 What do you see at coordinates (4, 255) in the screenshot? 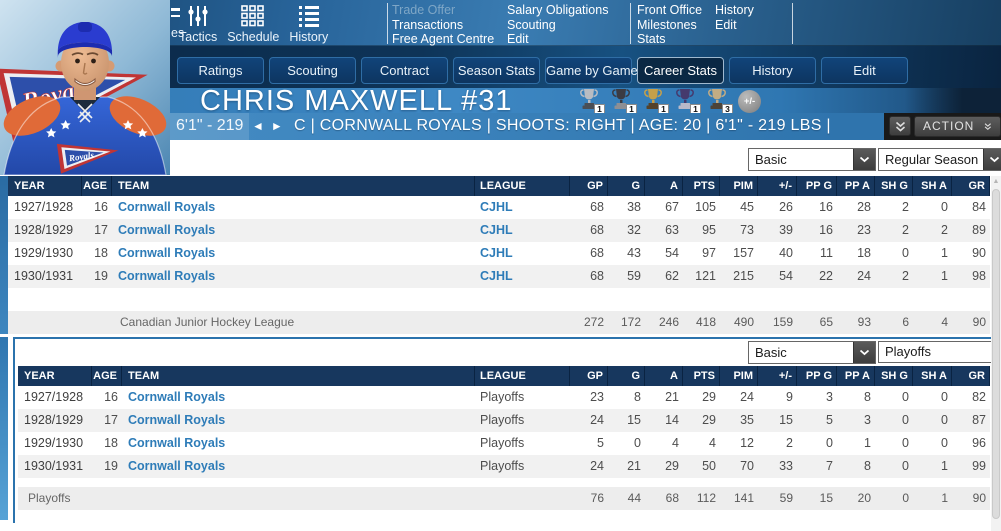
I see `left-edge-strip` at bounding box center [4, 255].